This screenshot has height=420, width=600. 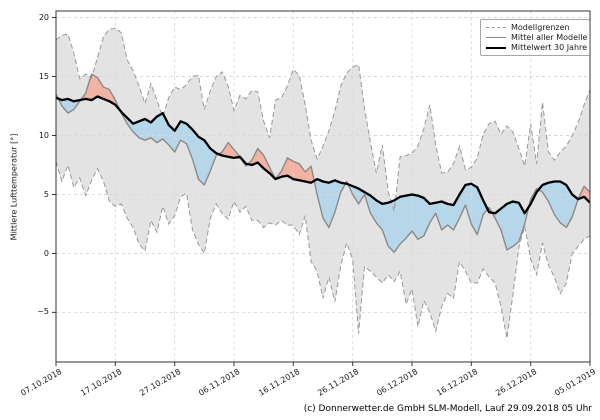 I want to click on legend-item-mittel-aller-modelle: Mittel aller Modelle, so click(x=537, y=37).